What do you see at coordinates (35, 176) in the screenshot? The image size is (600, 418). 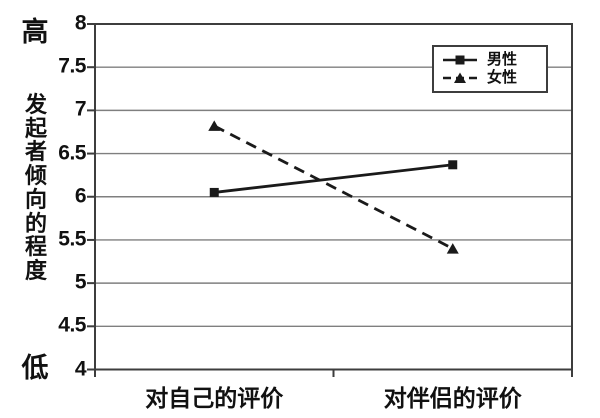 I see `y-axis-title-char: 倾` at bounding box center [35, 176].